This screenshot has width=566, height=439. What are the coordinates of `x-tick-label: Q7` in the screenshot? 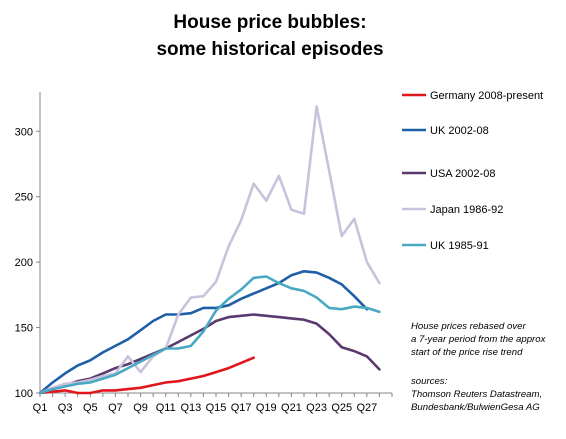 It's located at (115, 408).